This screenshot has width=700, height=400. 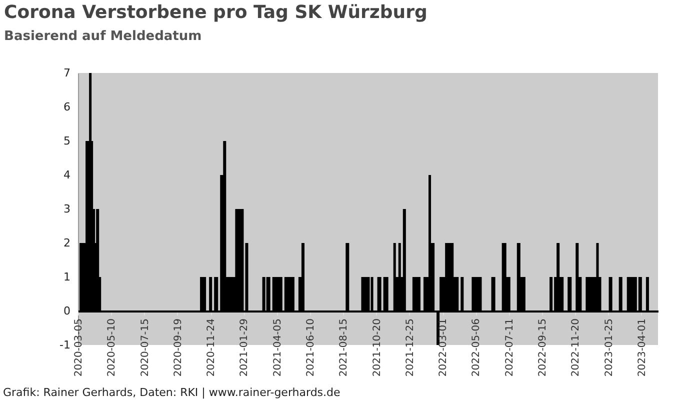 What do you see at coordinates (543, 347) in the screenshot?
I see `x-tick-label: 2022-09-15` at bounding box center [543, 347].